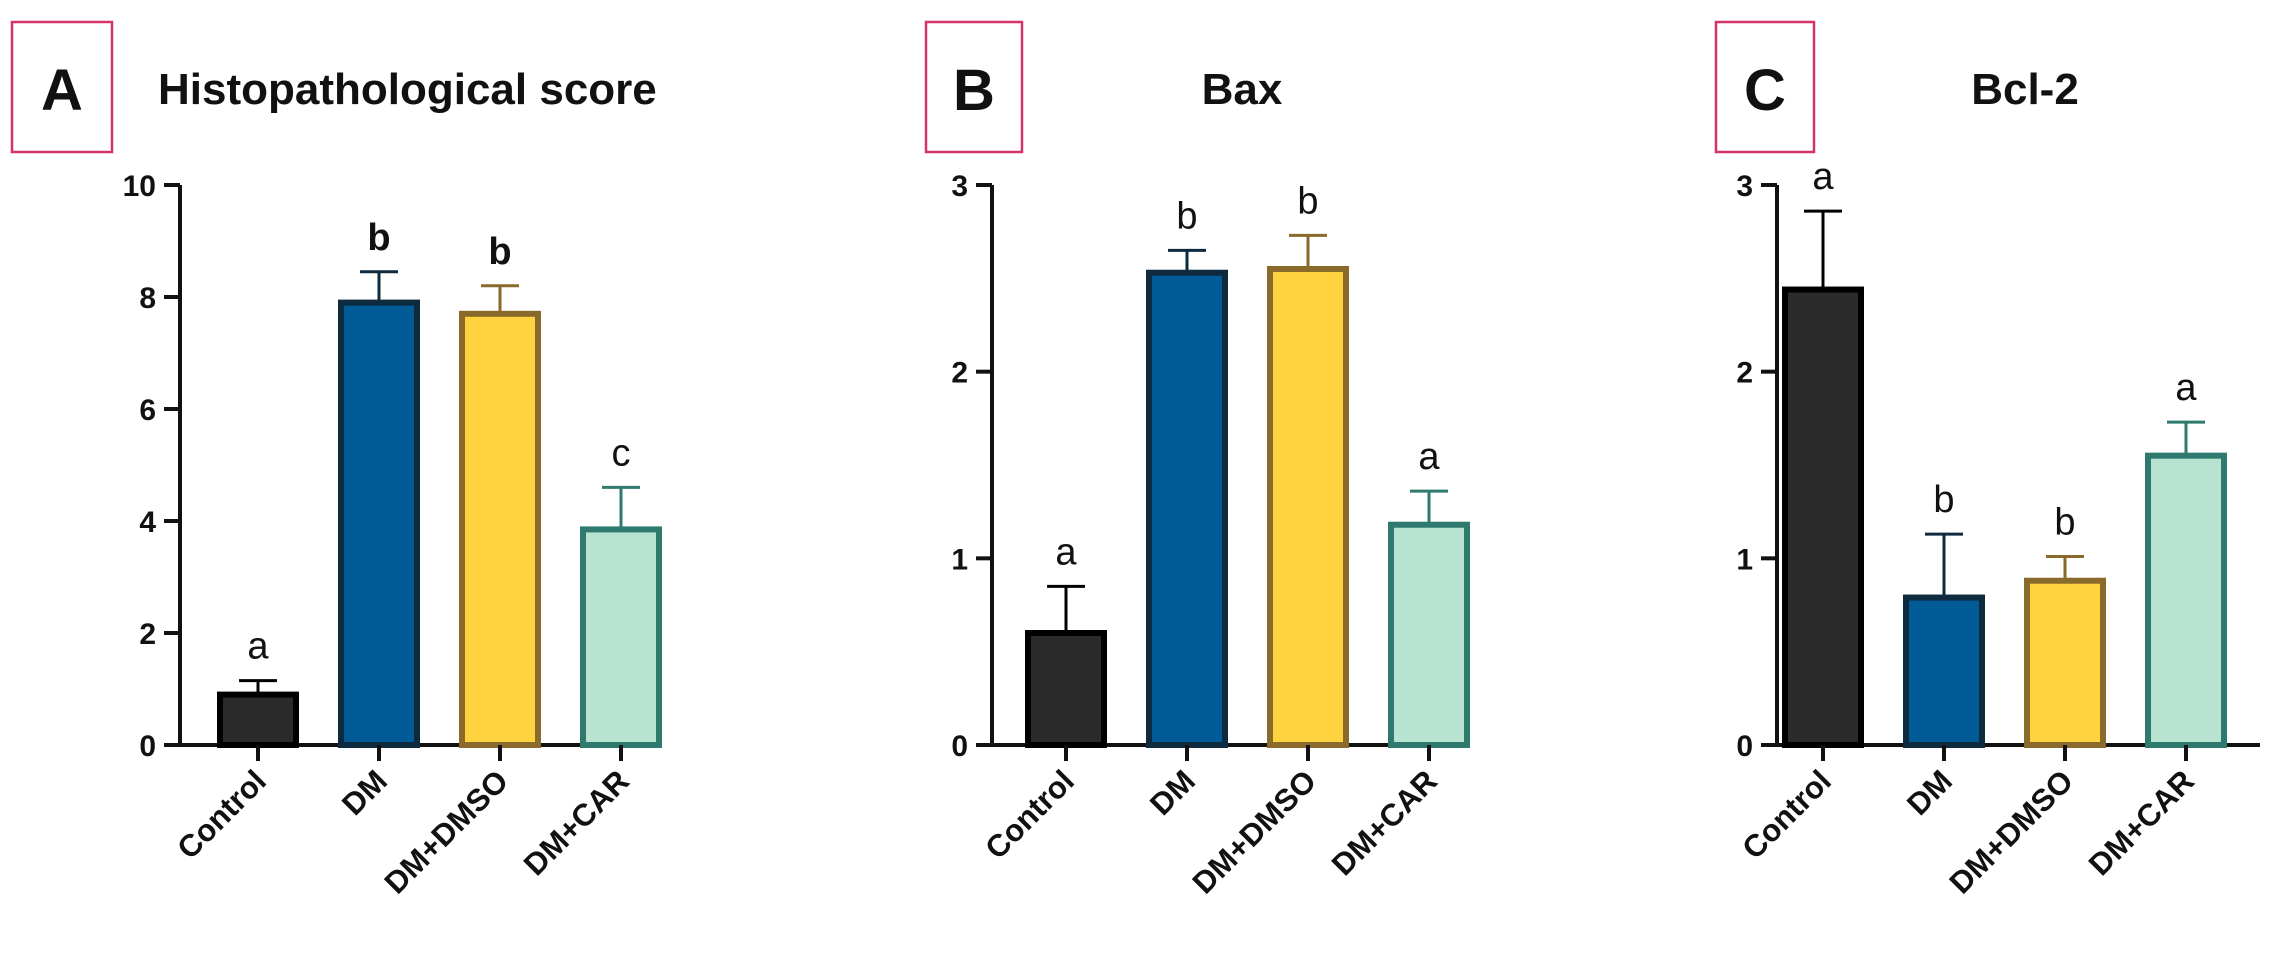 Image resolution: width=2290 pixels, height=971 pixels. Describe the element at coordinates (1765, 90) in the screenshot. I see `panel-c-letter: C` at that location.